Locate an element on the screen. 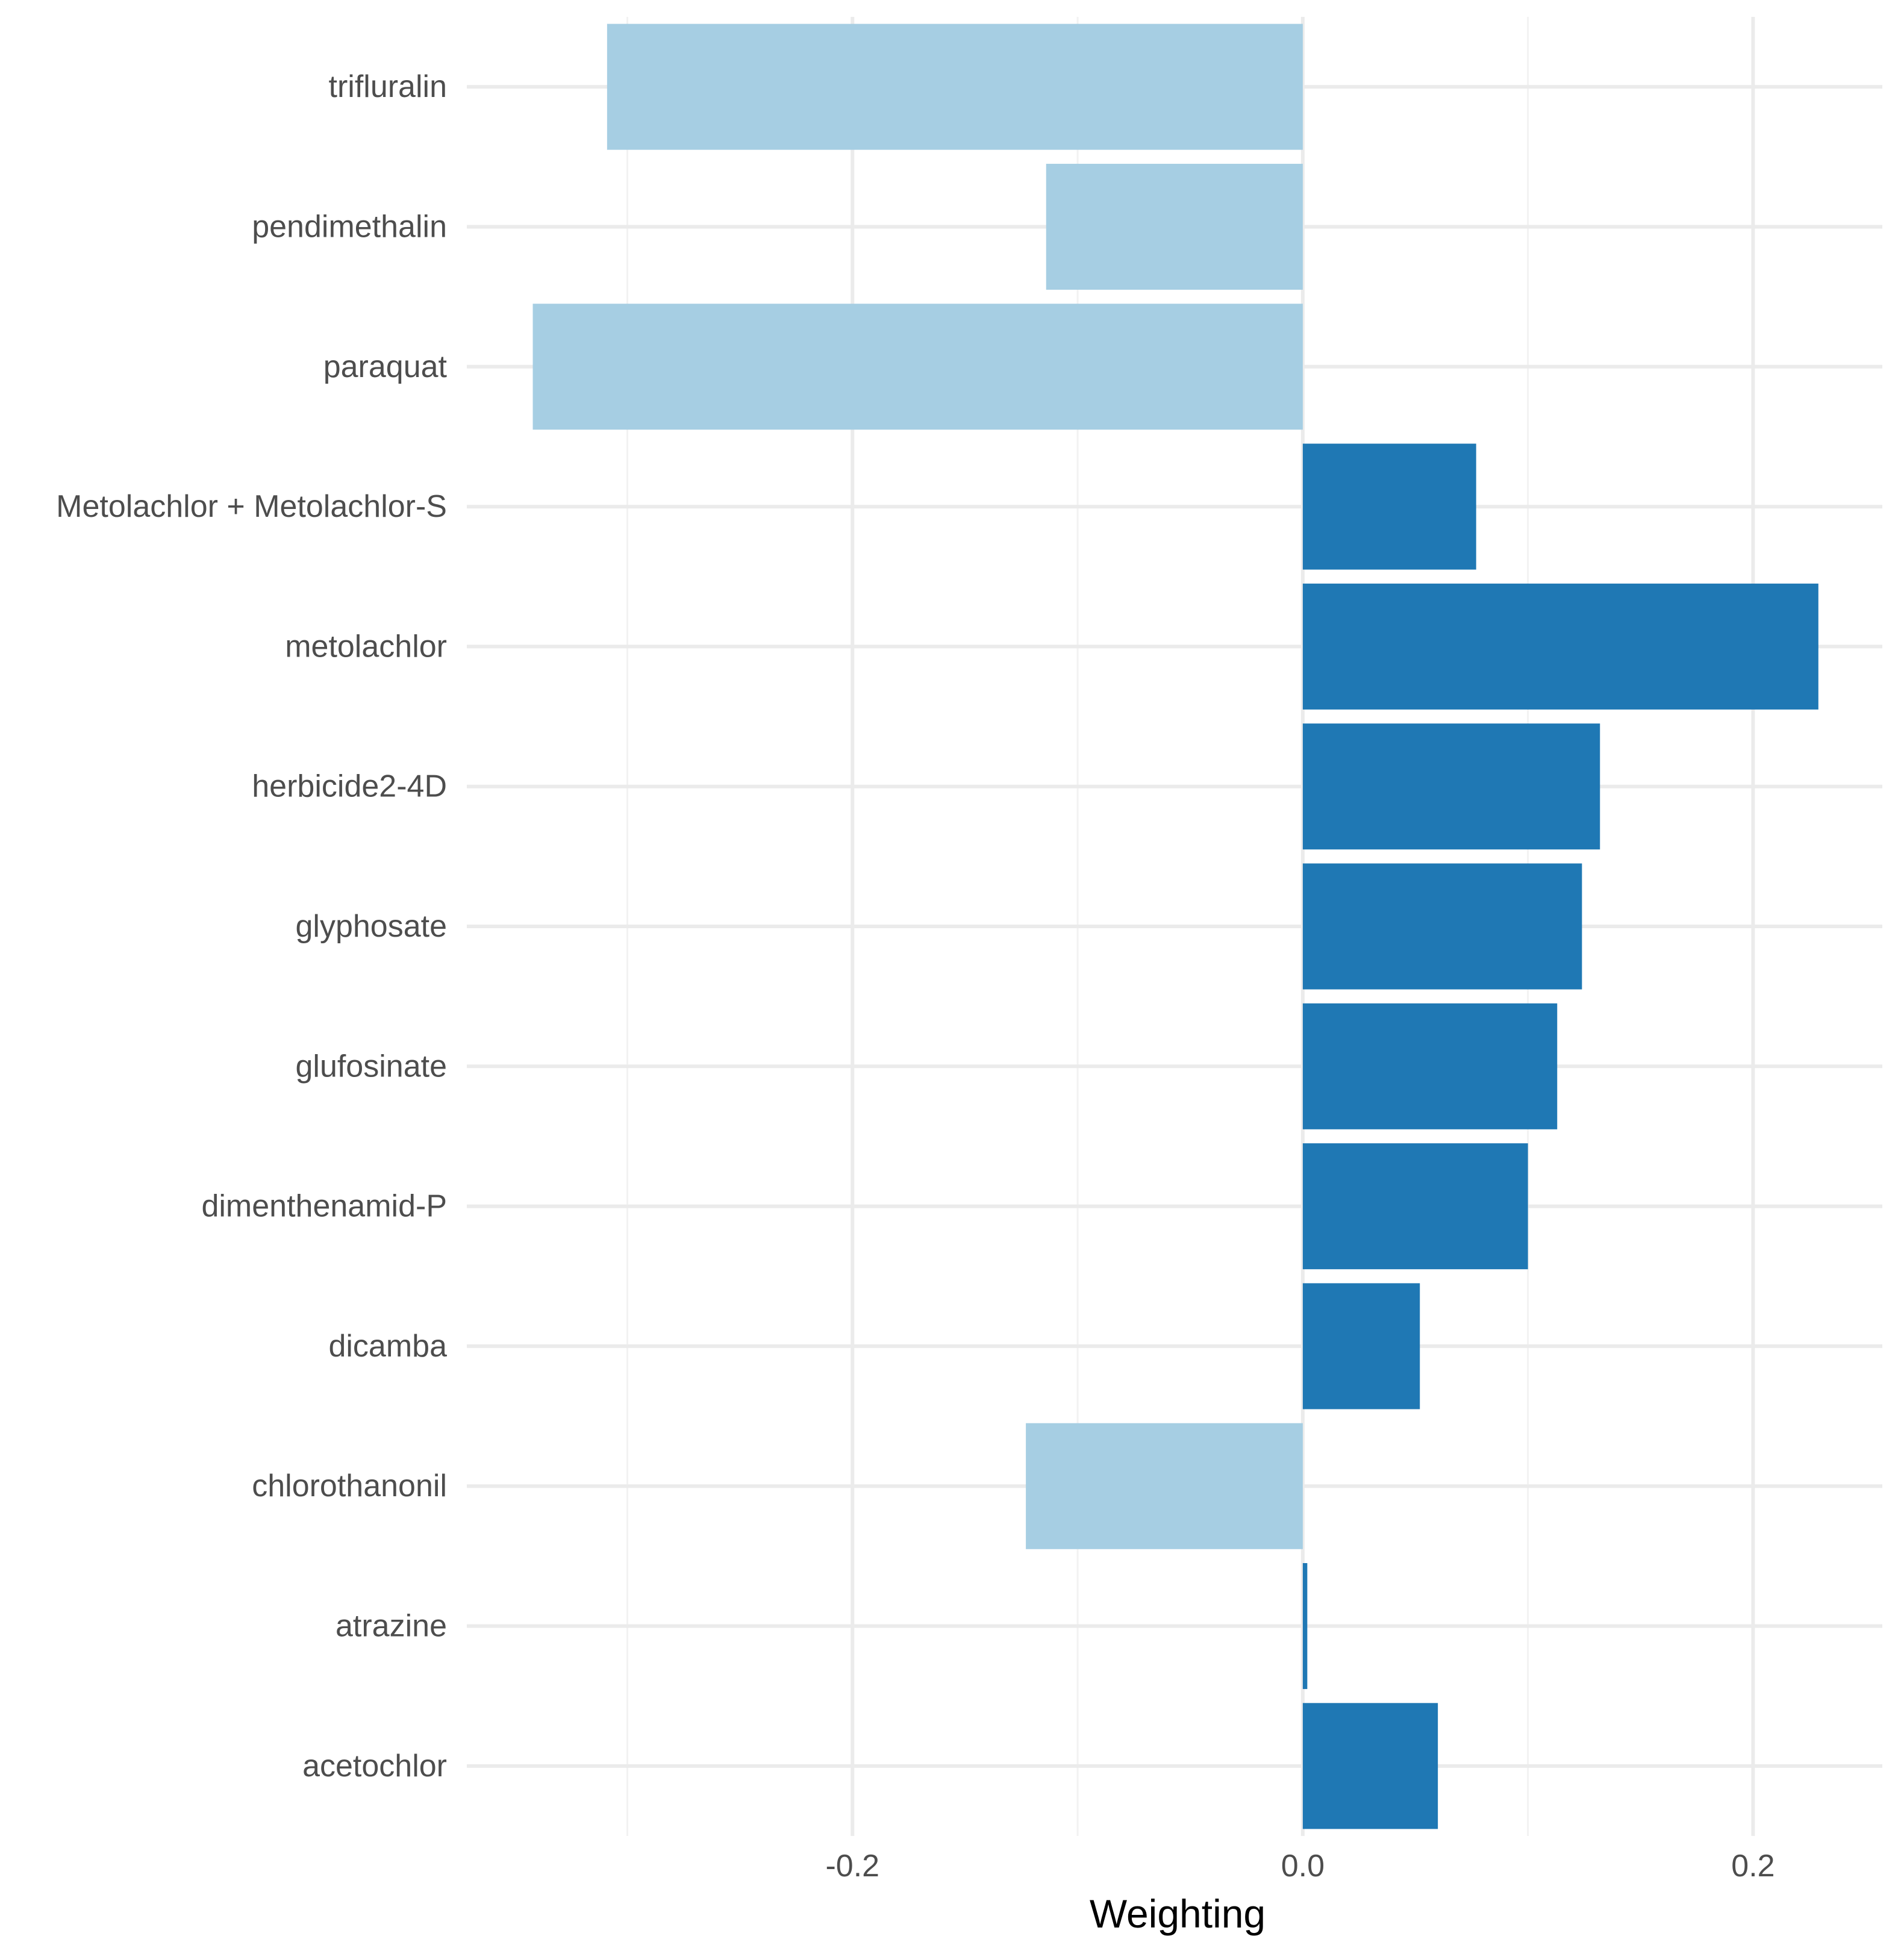 Image resolution: width=1904 pixels, height=1948 pixels. bar-acetochlor is located at coordinates (1370, 1766).